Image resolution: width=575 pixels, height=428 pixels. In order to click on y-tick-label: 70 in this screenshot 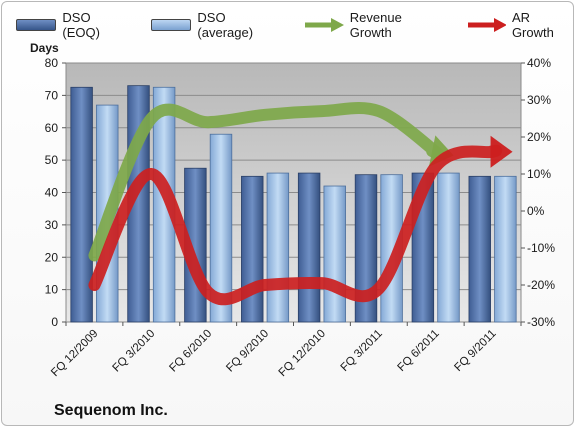, I will do `click(52, 95)`.